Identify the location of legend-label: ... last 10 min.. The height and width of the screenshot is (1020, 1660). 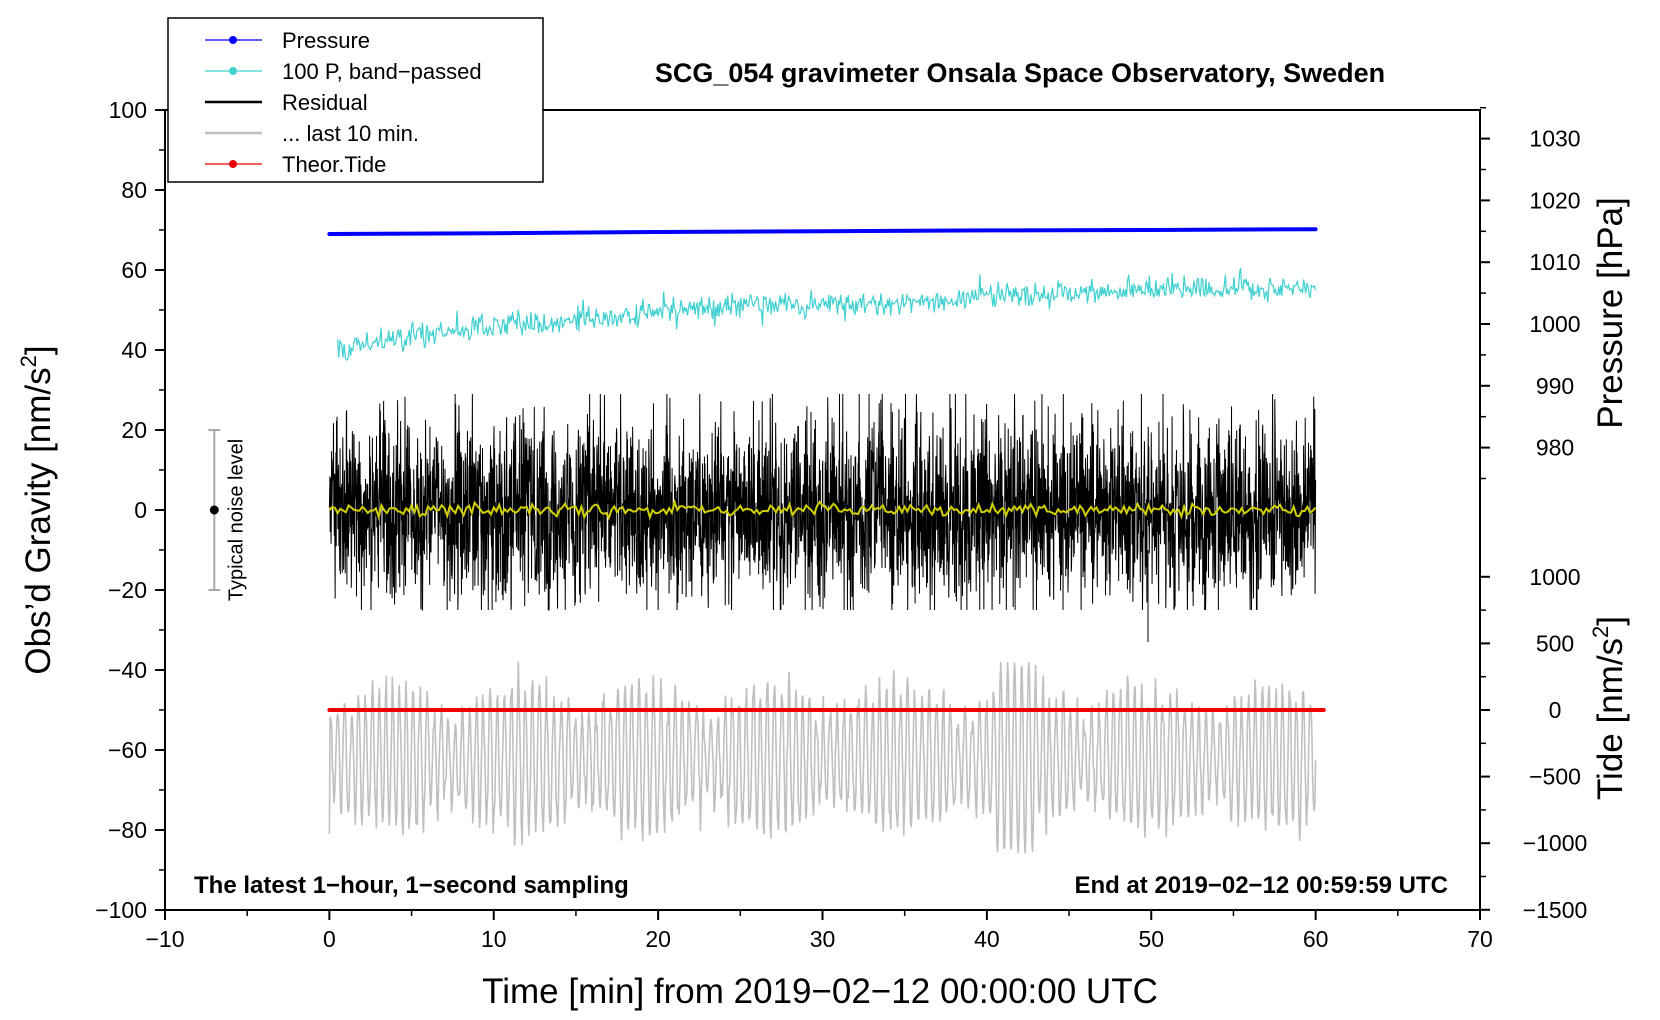
(350, 133).